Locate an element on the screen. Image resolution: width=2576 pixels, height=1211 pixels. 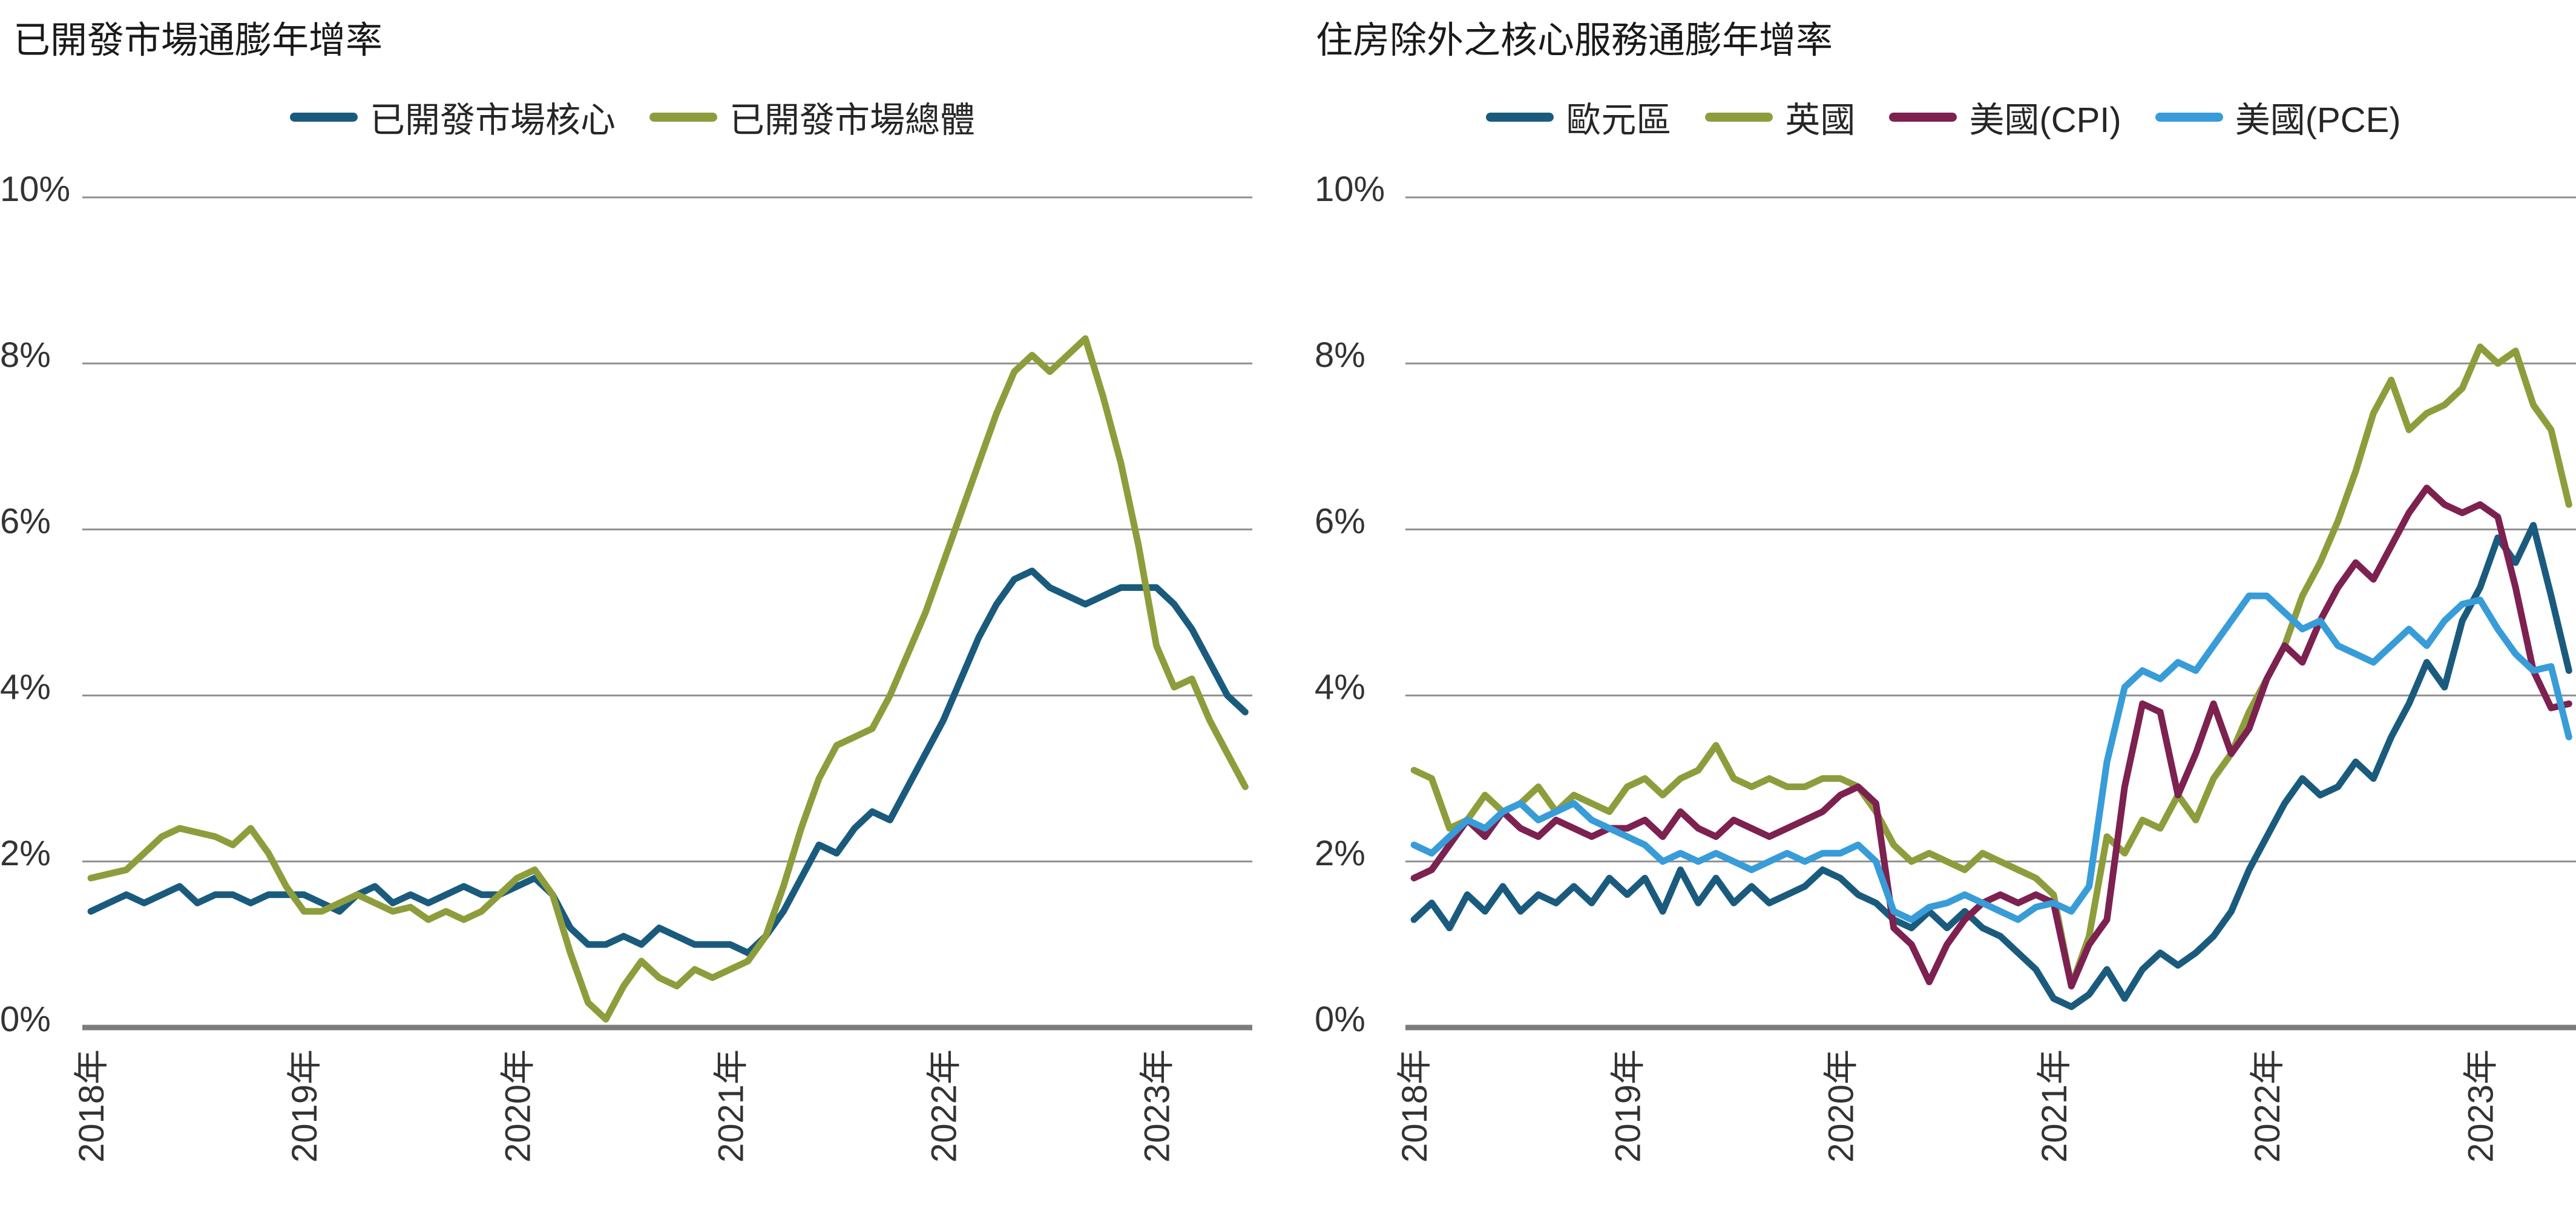
legend-item-euro-area: 歐元區 is located at coordinates (1578, 116).